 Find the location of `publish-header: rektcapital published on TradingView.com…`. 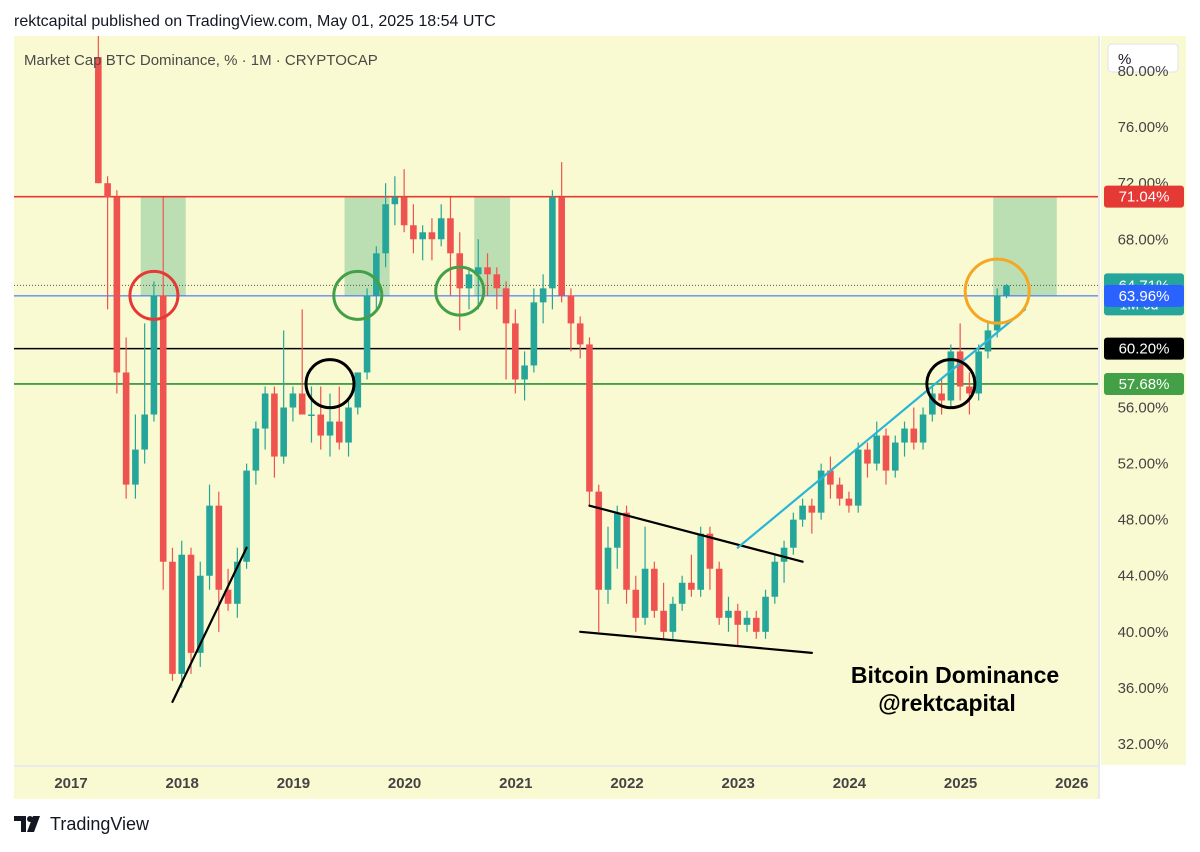

publish-header: rektcapital published on TradingView.com… is located at coordinates (255, 21).